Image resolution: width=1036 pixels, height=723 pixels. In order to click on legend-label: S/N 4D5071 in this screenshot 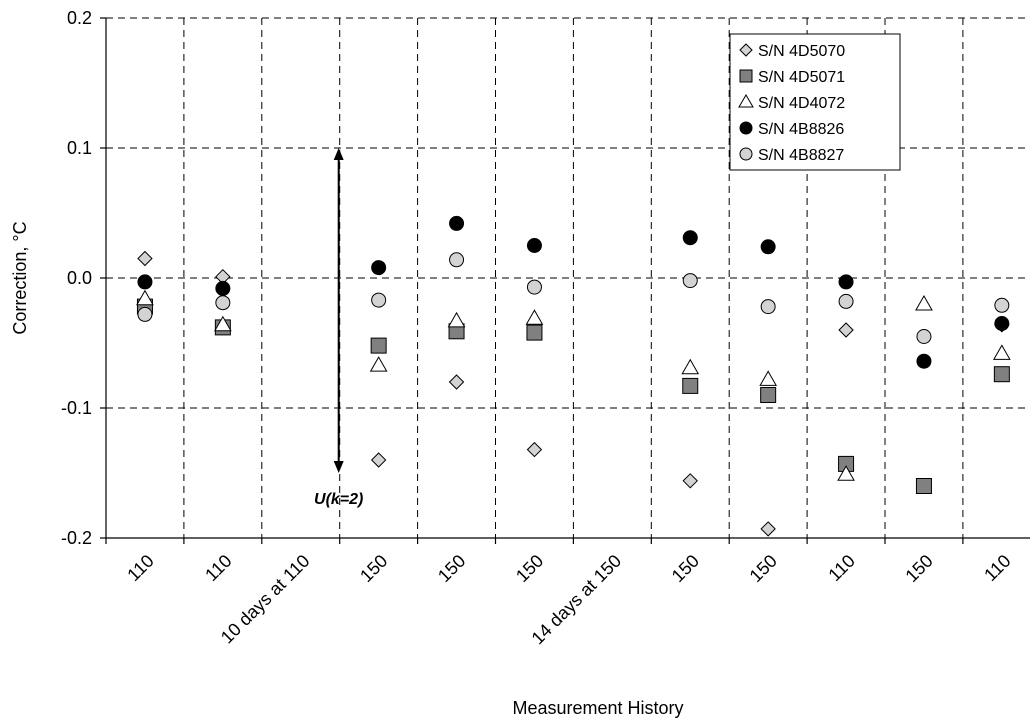, I will do `click(801, 77)`.